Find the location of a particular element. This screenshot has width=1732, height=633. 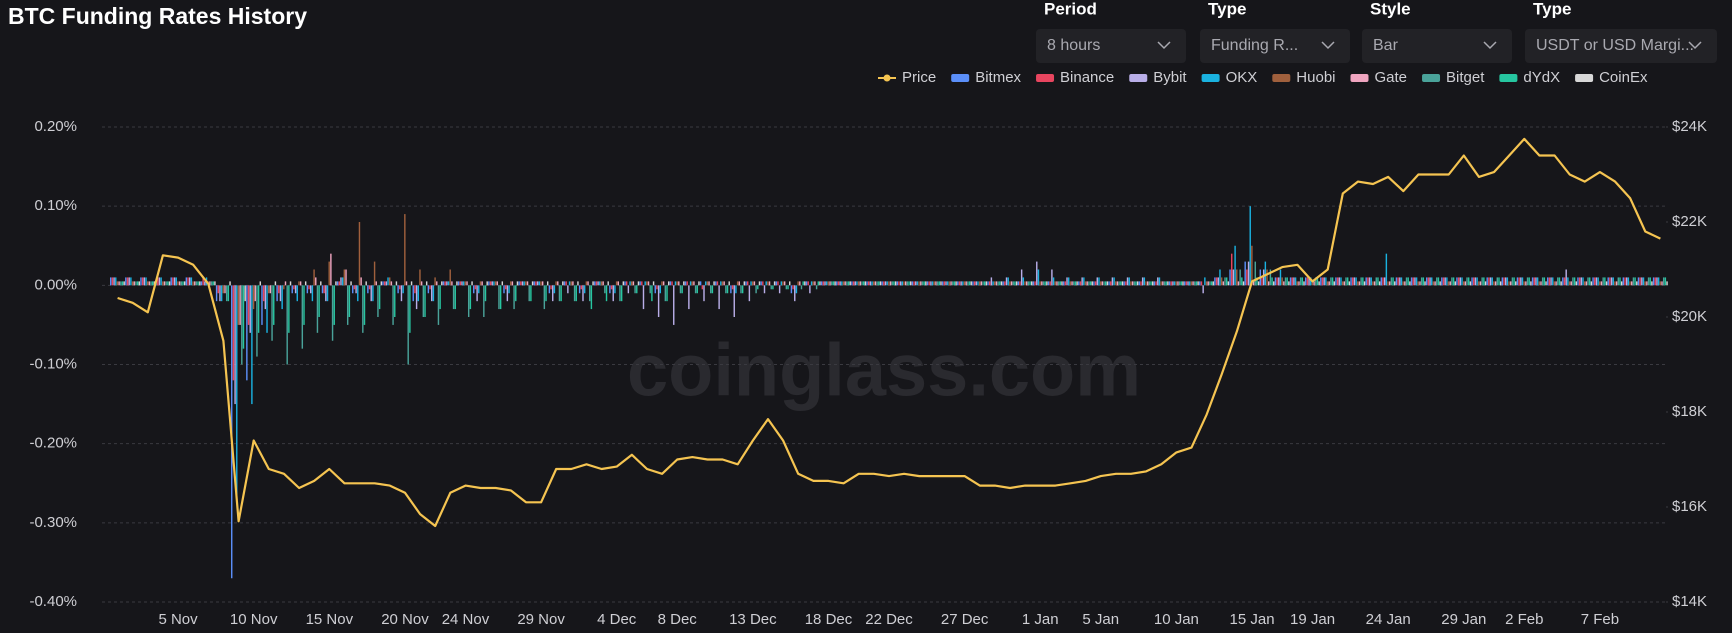

legend-item: Bybit is located at coordinates (1158, 77).